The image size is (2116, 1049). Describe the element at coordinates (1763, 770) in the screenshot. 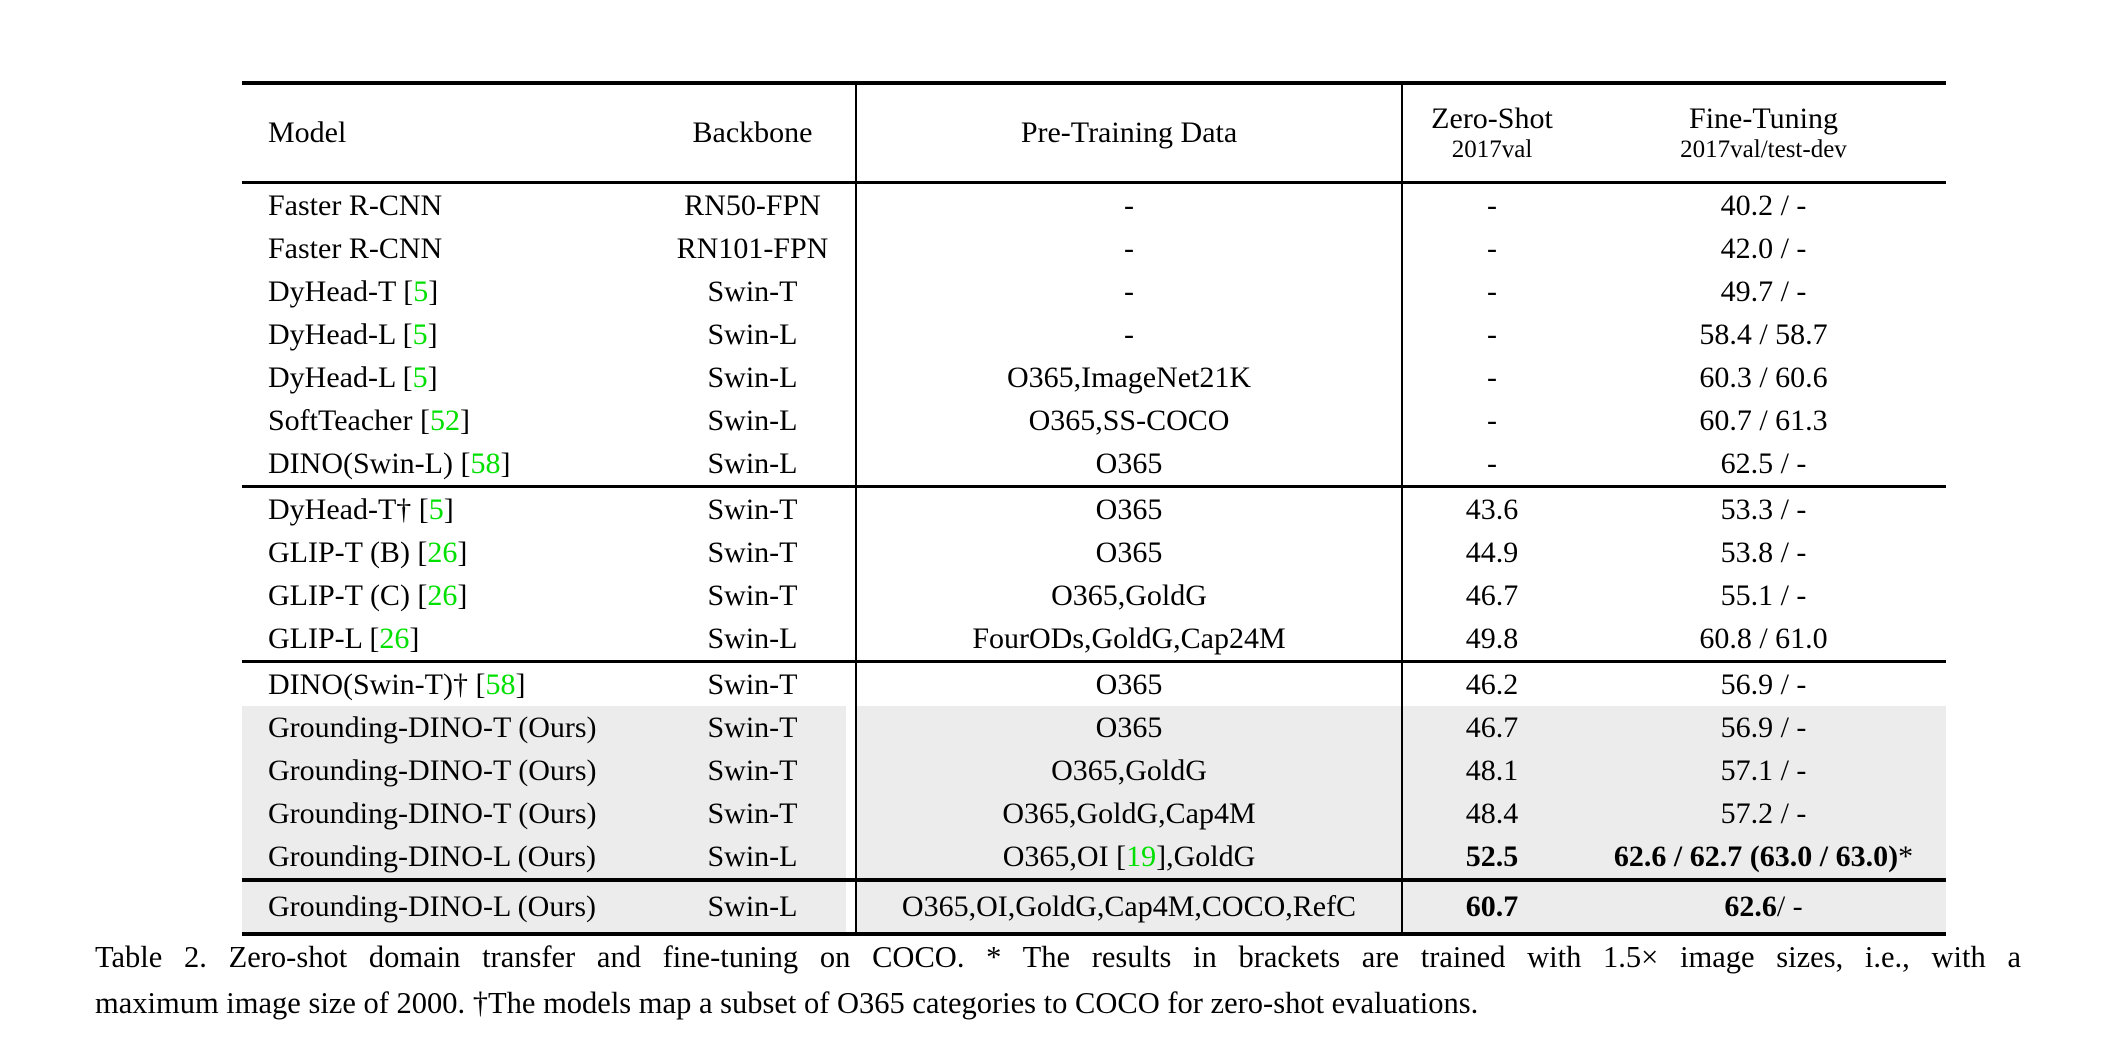

I see `fine-tuning-value: 57.1 / -` at that location.